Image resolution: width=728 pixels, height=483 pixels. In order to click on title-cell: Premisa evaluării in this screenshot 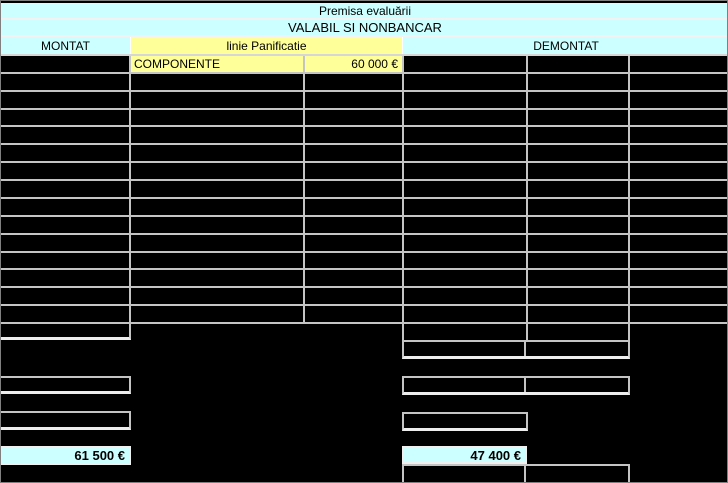, I will do `click(364, 10)`.